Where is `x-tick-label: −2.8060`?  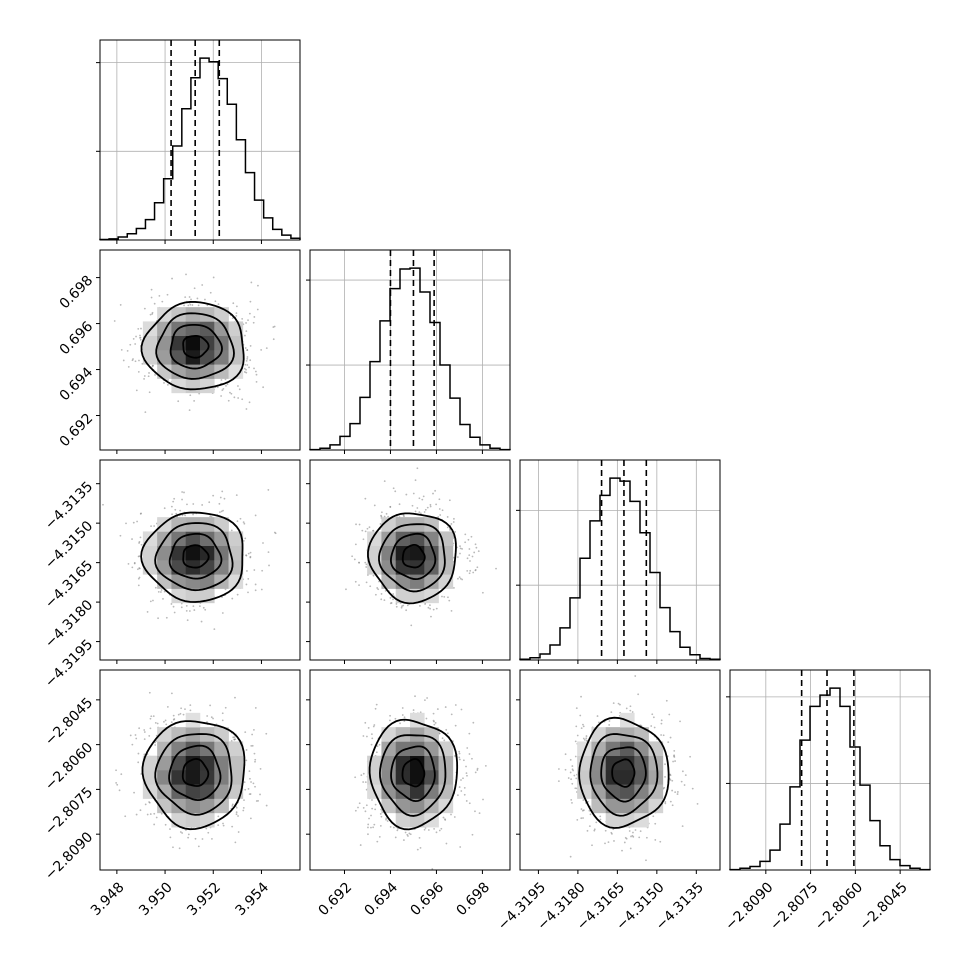
x-tick-label: −2.8060 is located at coordinates (839, 906).